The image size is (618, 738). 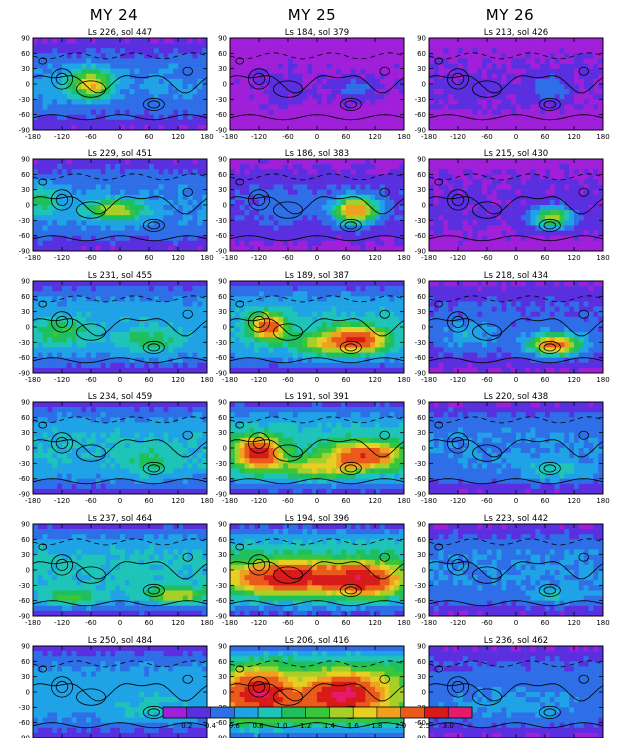 I want to click on x-tick-label: 180, so click(x=602, y=137).